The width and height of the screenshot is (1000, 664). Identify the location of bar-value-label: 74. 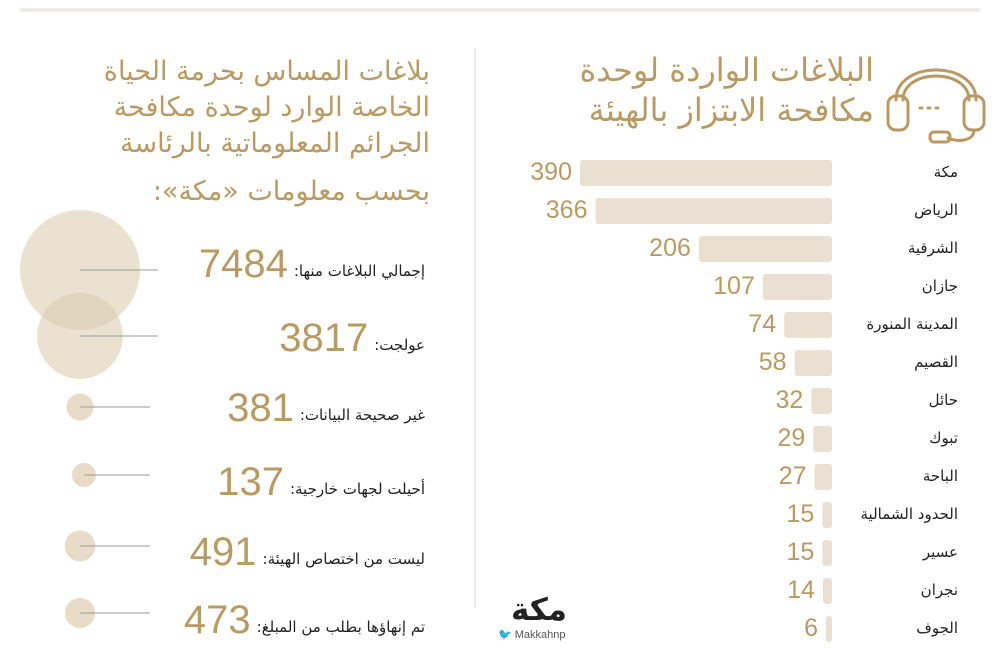
(762, 324).